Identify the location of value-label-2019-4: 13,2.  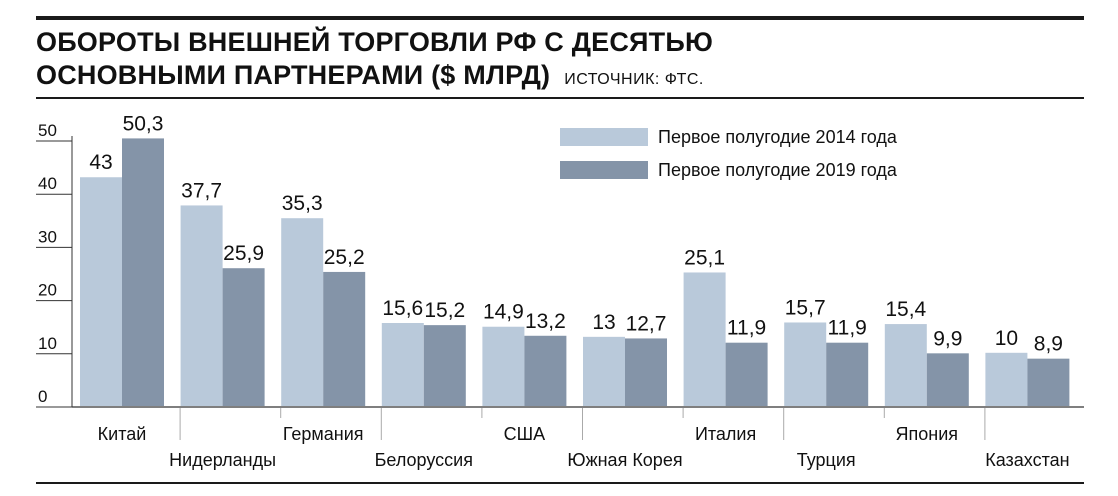
(545, 321).